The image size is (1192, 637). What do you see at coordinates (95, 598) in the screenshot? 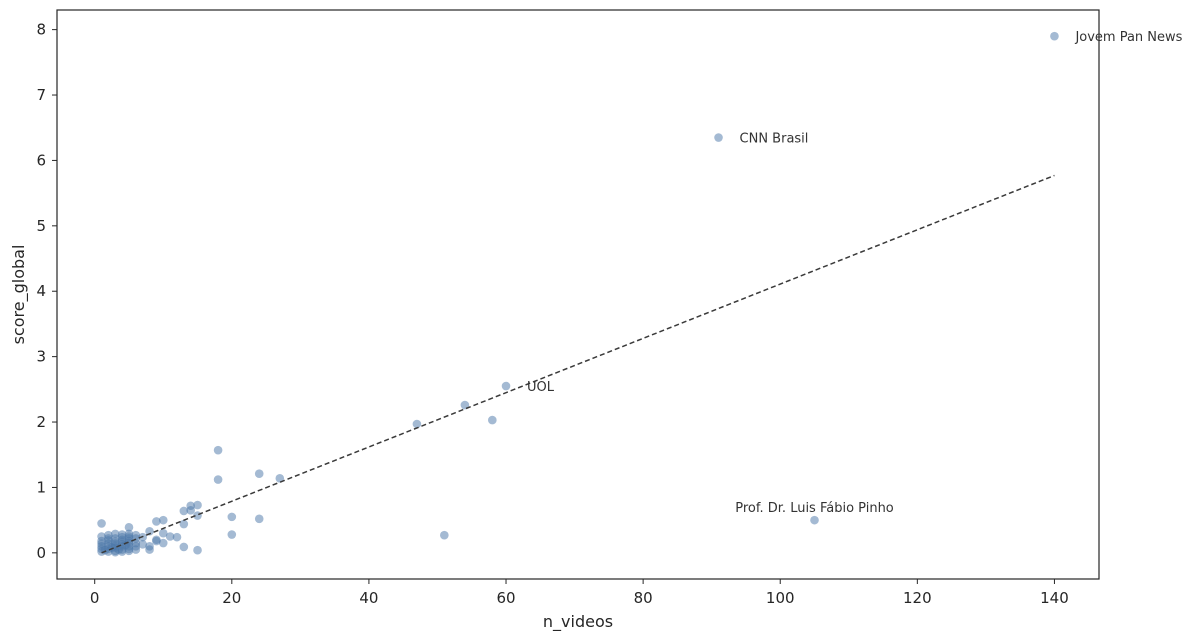
I see `x-tick-label: 0` at bounding box center [95, 598].